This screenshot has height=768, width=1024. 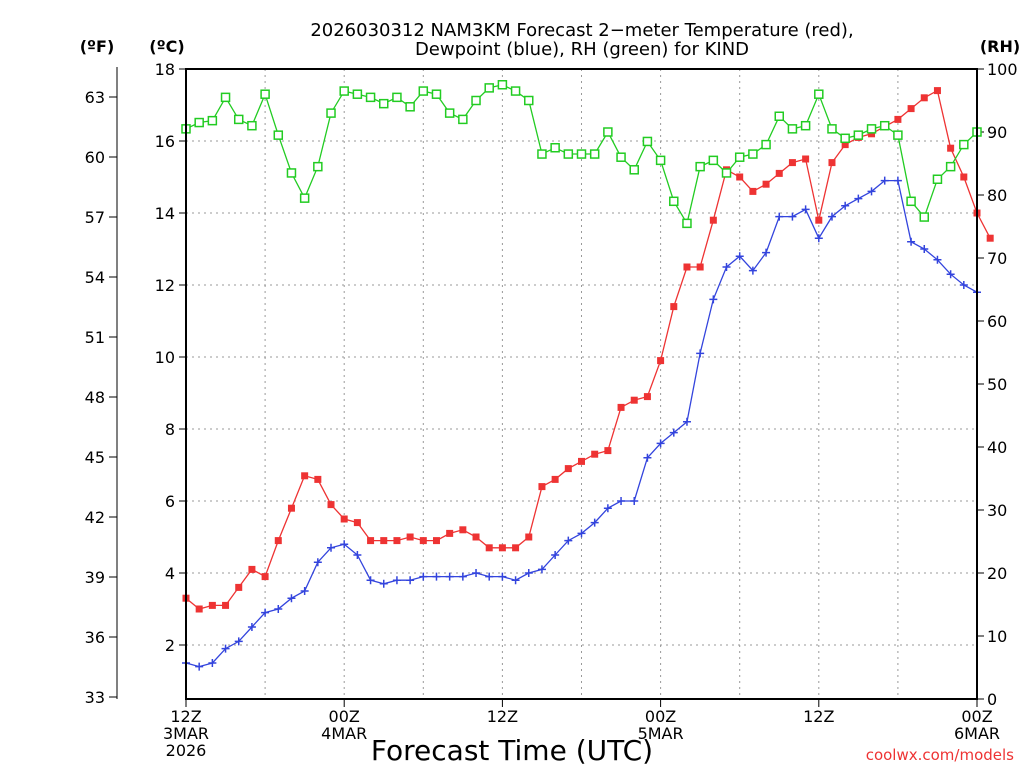 What do you see at coordinates (165, 213) in the screenshot?
I see `celsius-tick-label: 14` at bounding box center [165, 213].